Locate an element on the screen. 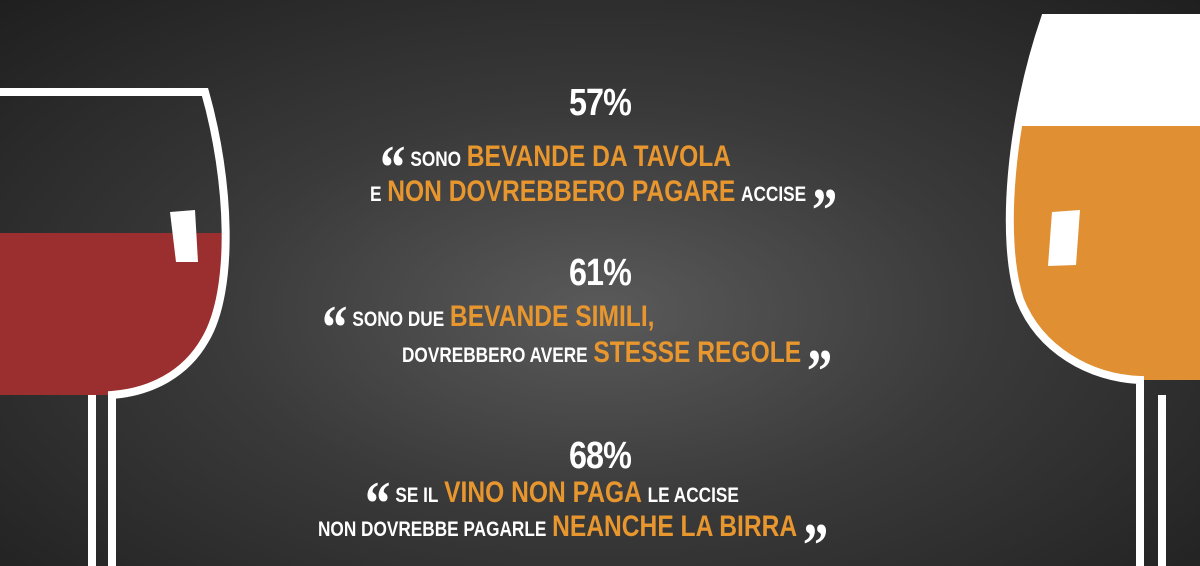  quote-line: “SE IL VINO NON PAGA LE ACCISE is located at coordinates (555, 504).